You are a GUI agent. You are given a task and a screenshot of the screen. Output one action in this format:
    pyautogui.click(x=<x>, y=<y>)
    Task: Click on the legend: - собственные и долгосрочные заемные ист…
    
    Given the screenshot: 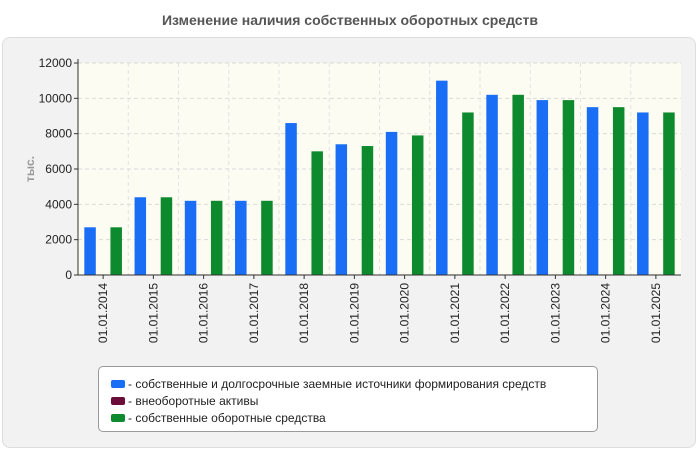 What is the action you would take?
    pyautogui.click(x=348, y=399)
    